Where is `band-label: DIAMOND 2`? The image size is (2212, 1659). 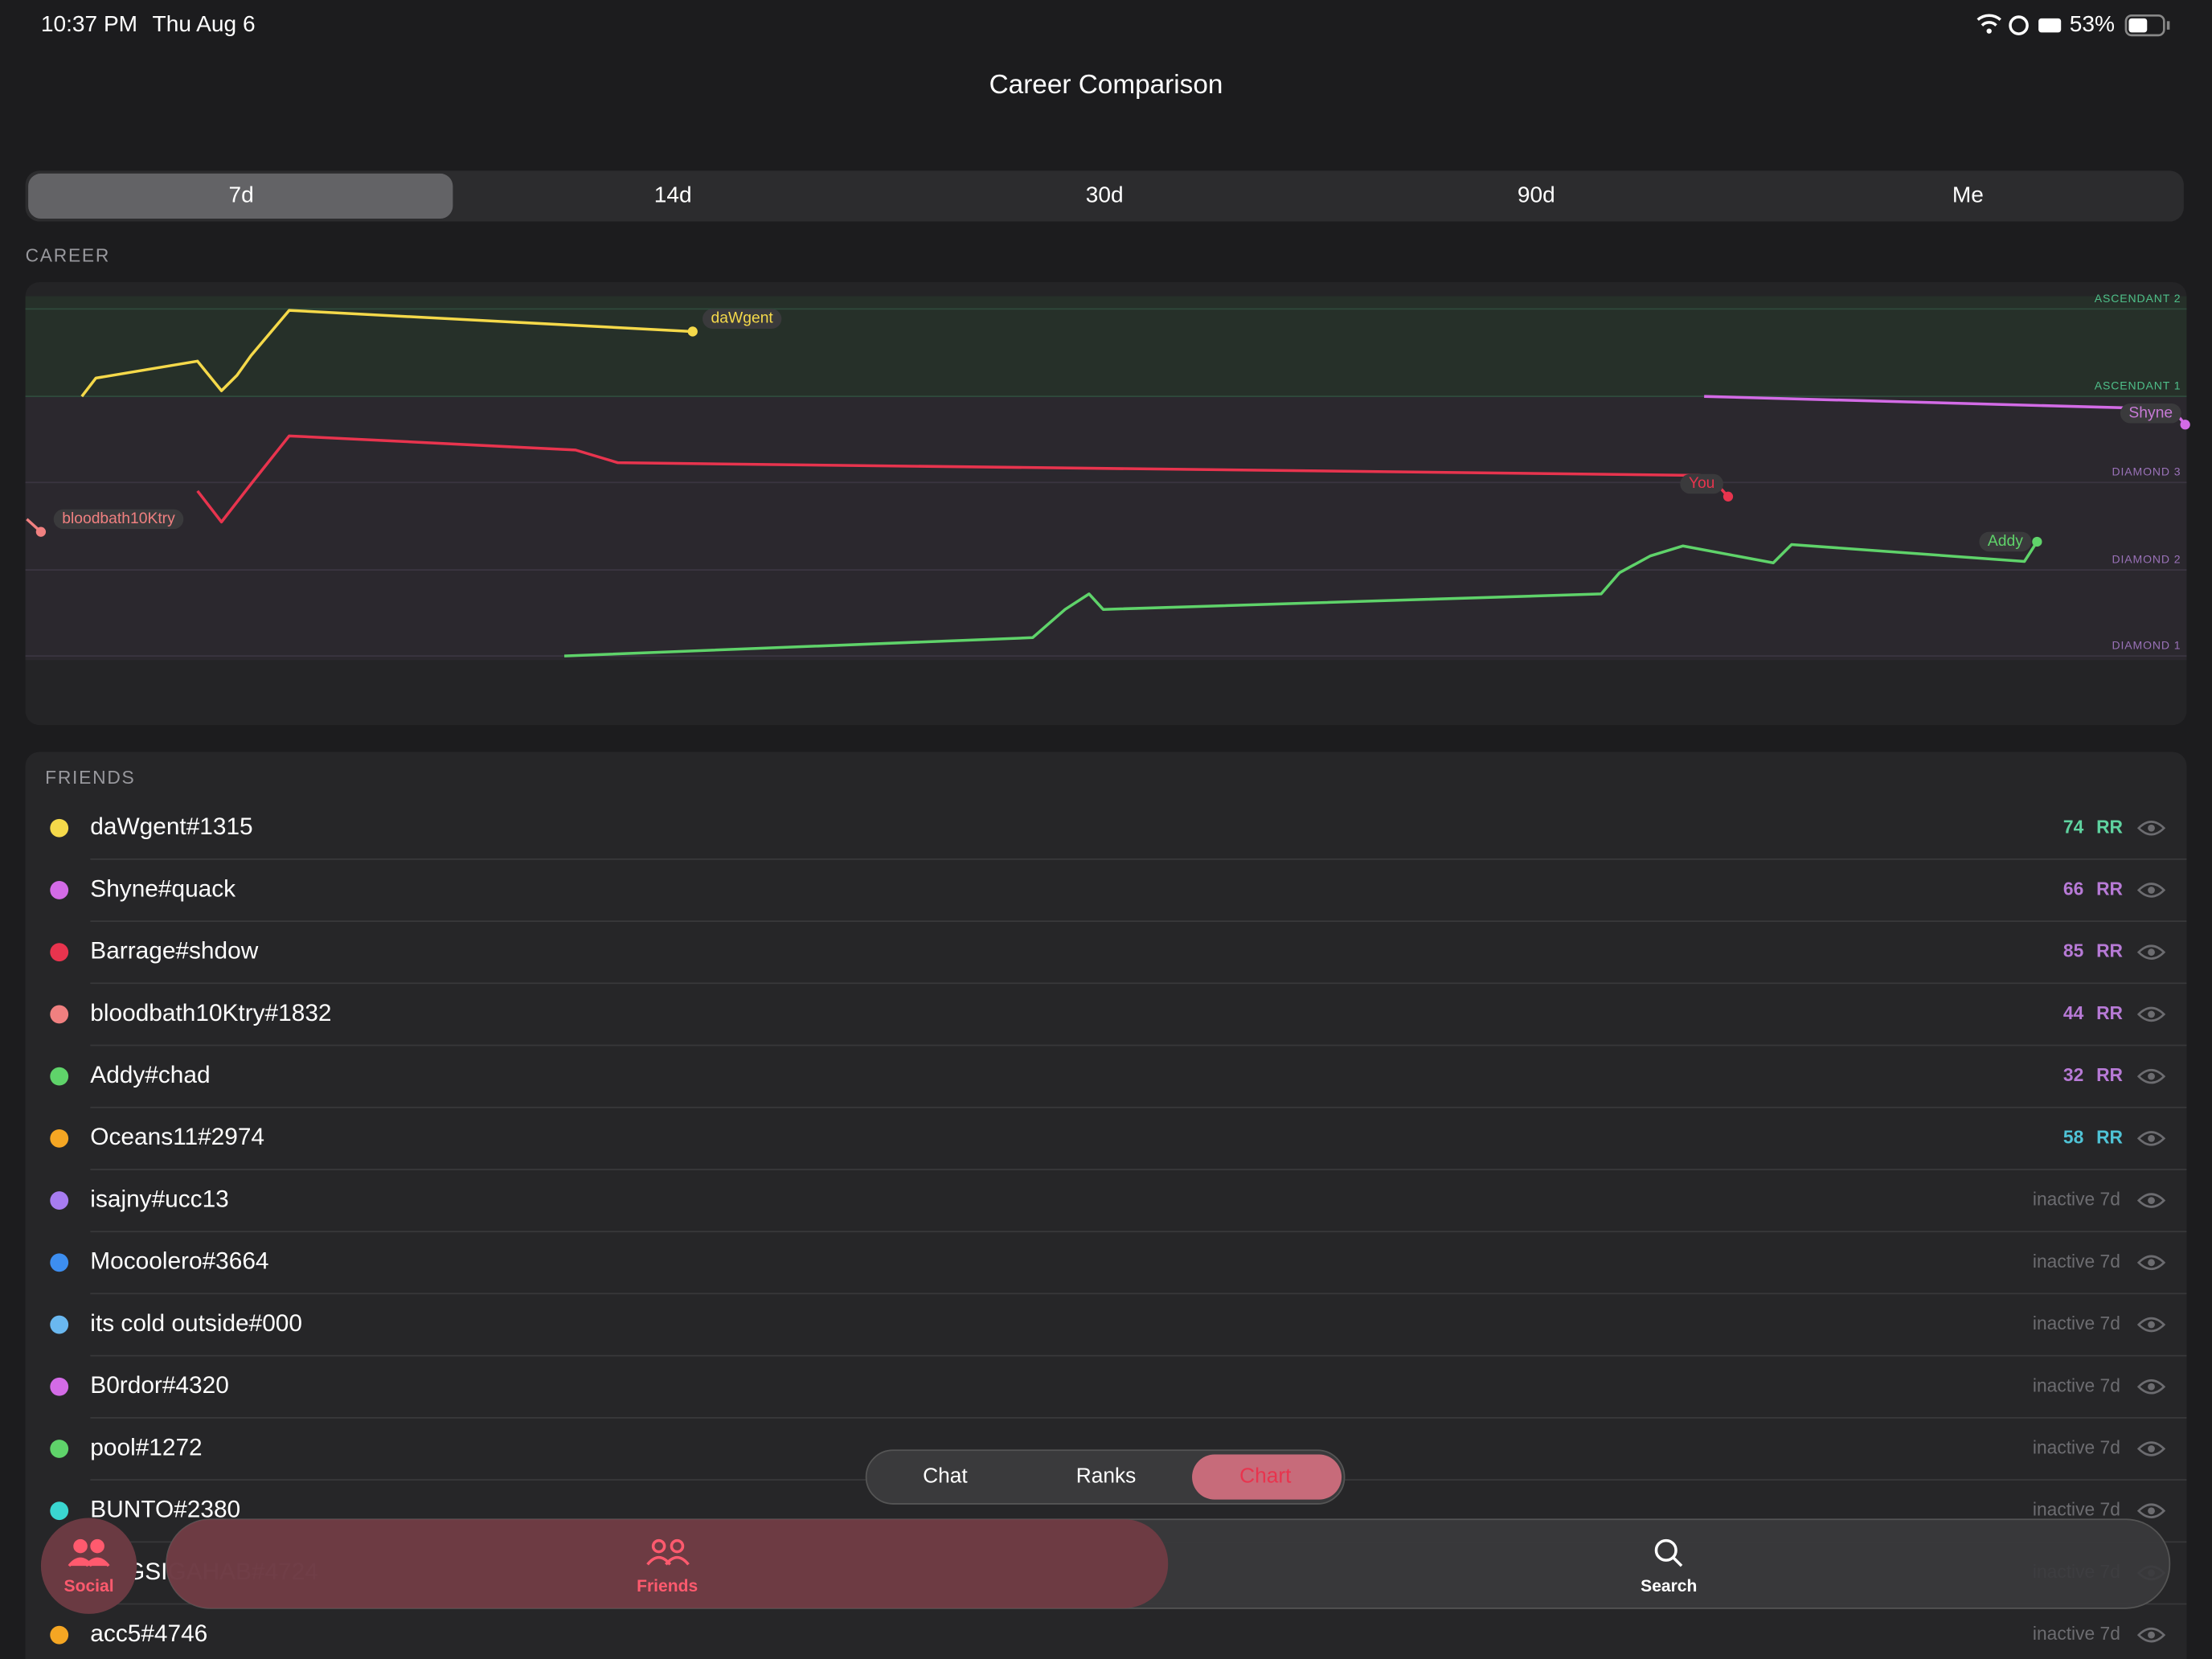
band-label: DIAMOND 2 is located at coordinates (2146, 558).